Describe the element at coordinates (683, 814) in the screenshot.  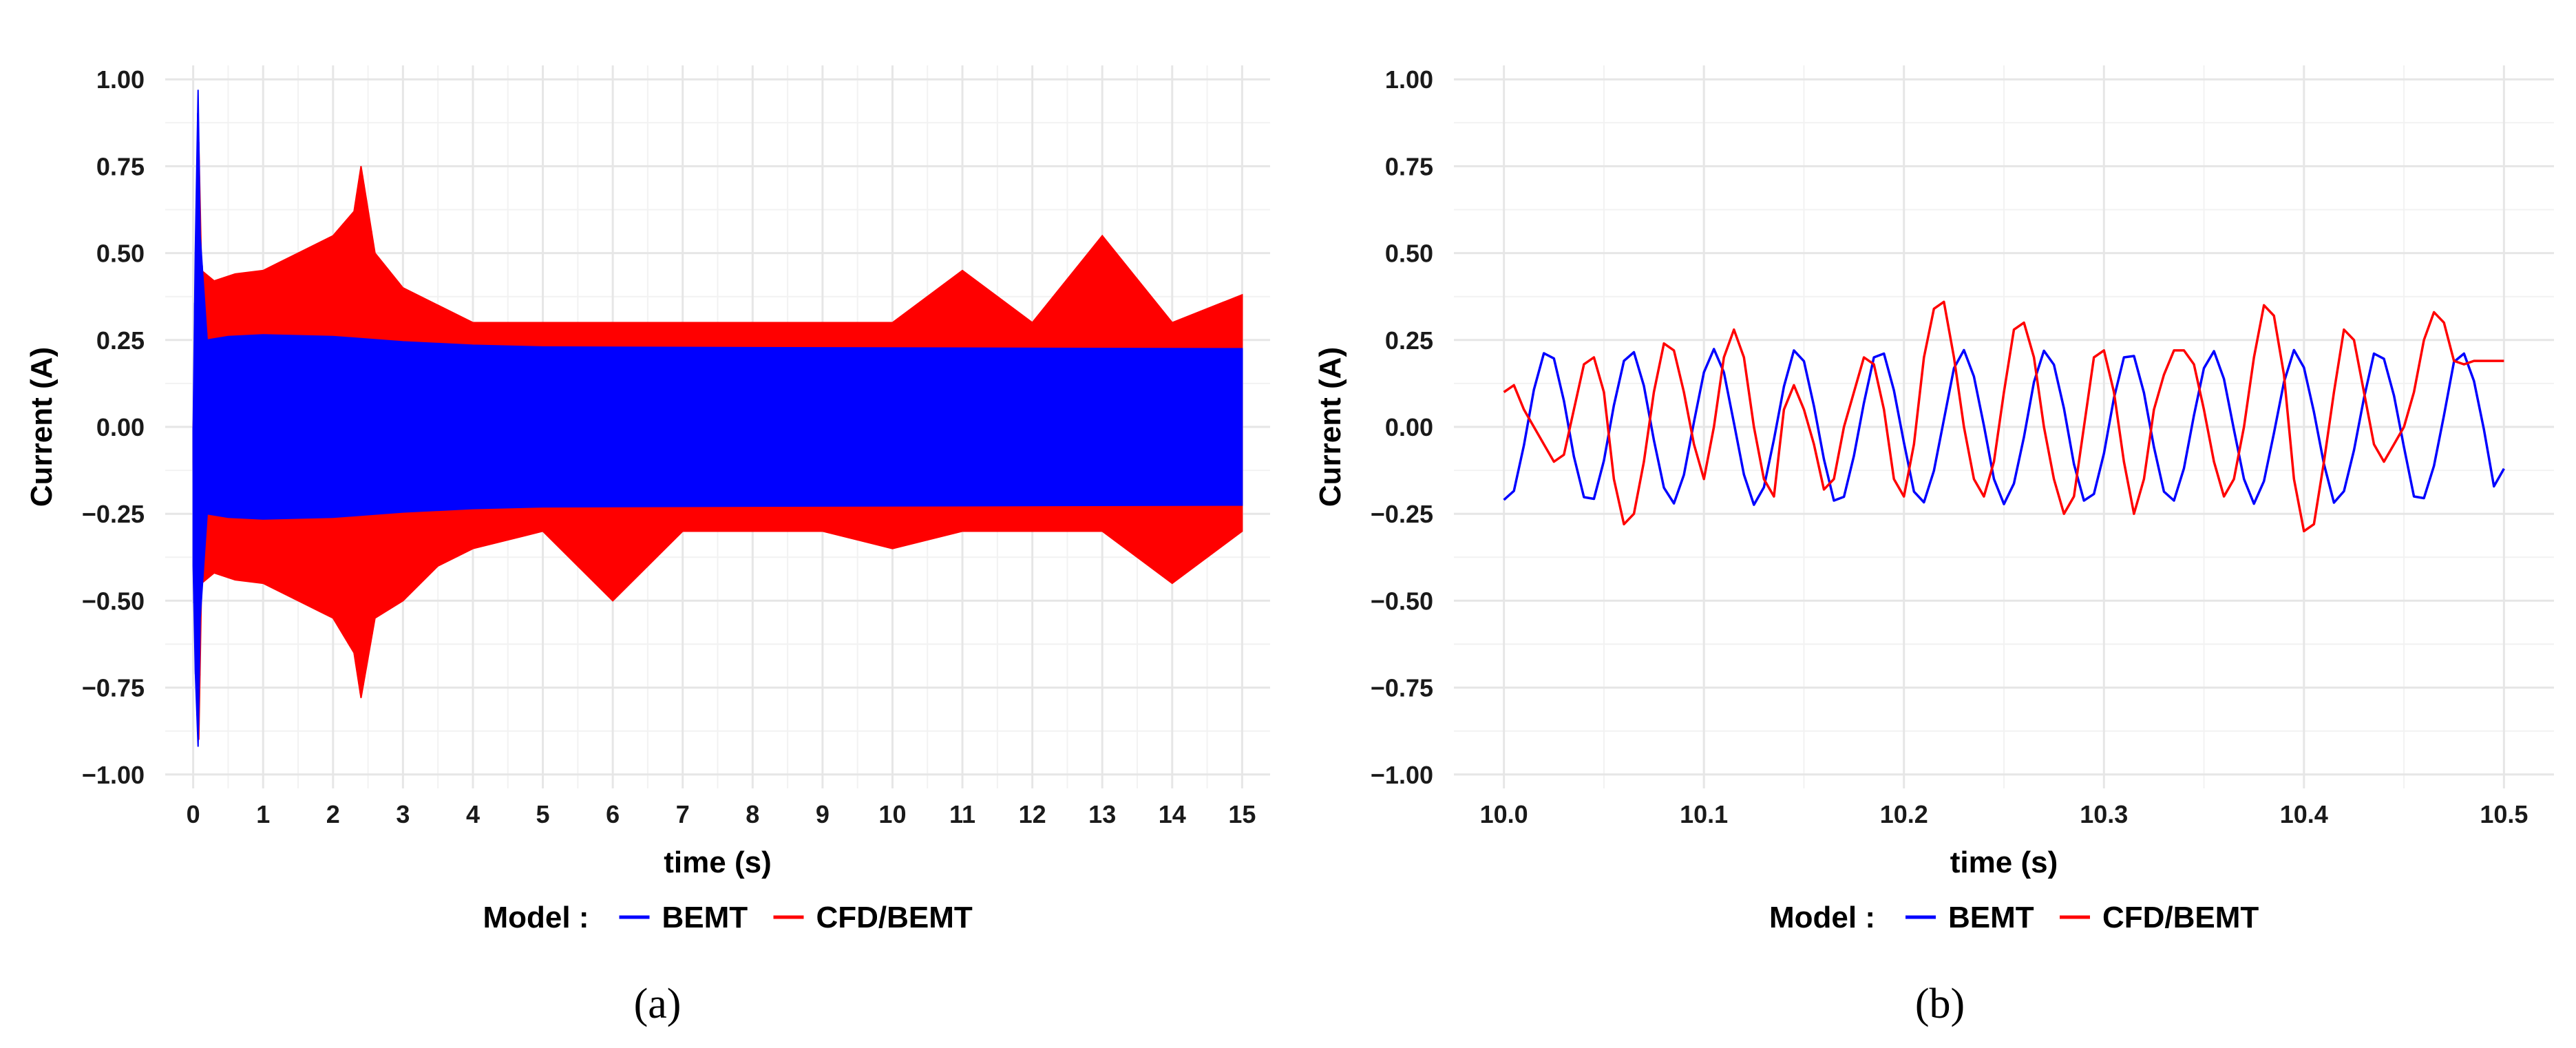
I see `x-tick-label: 7` at that location.